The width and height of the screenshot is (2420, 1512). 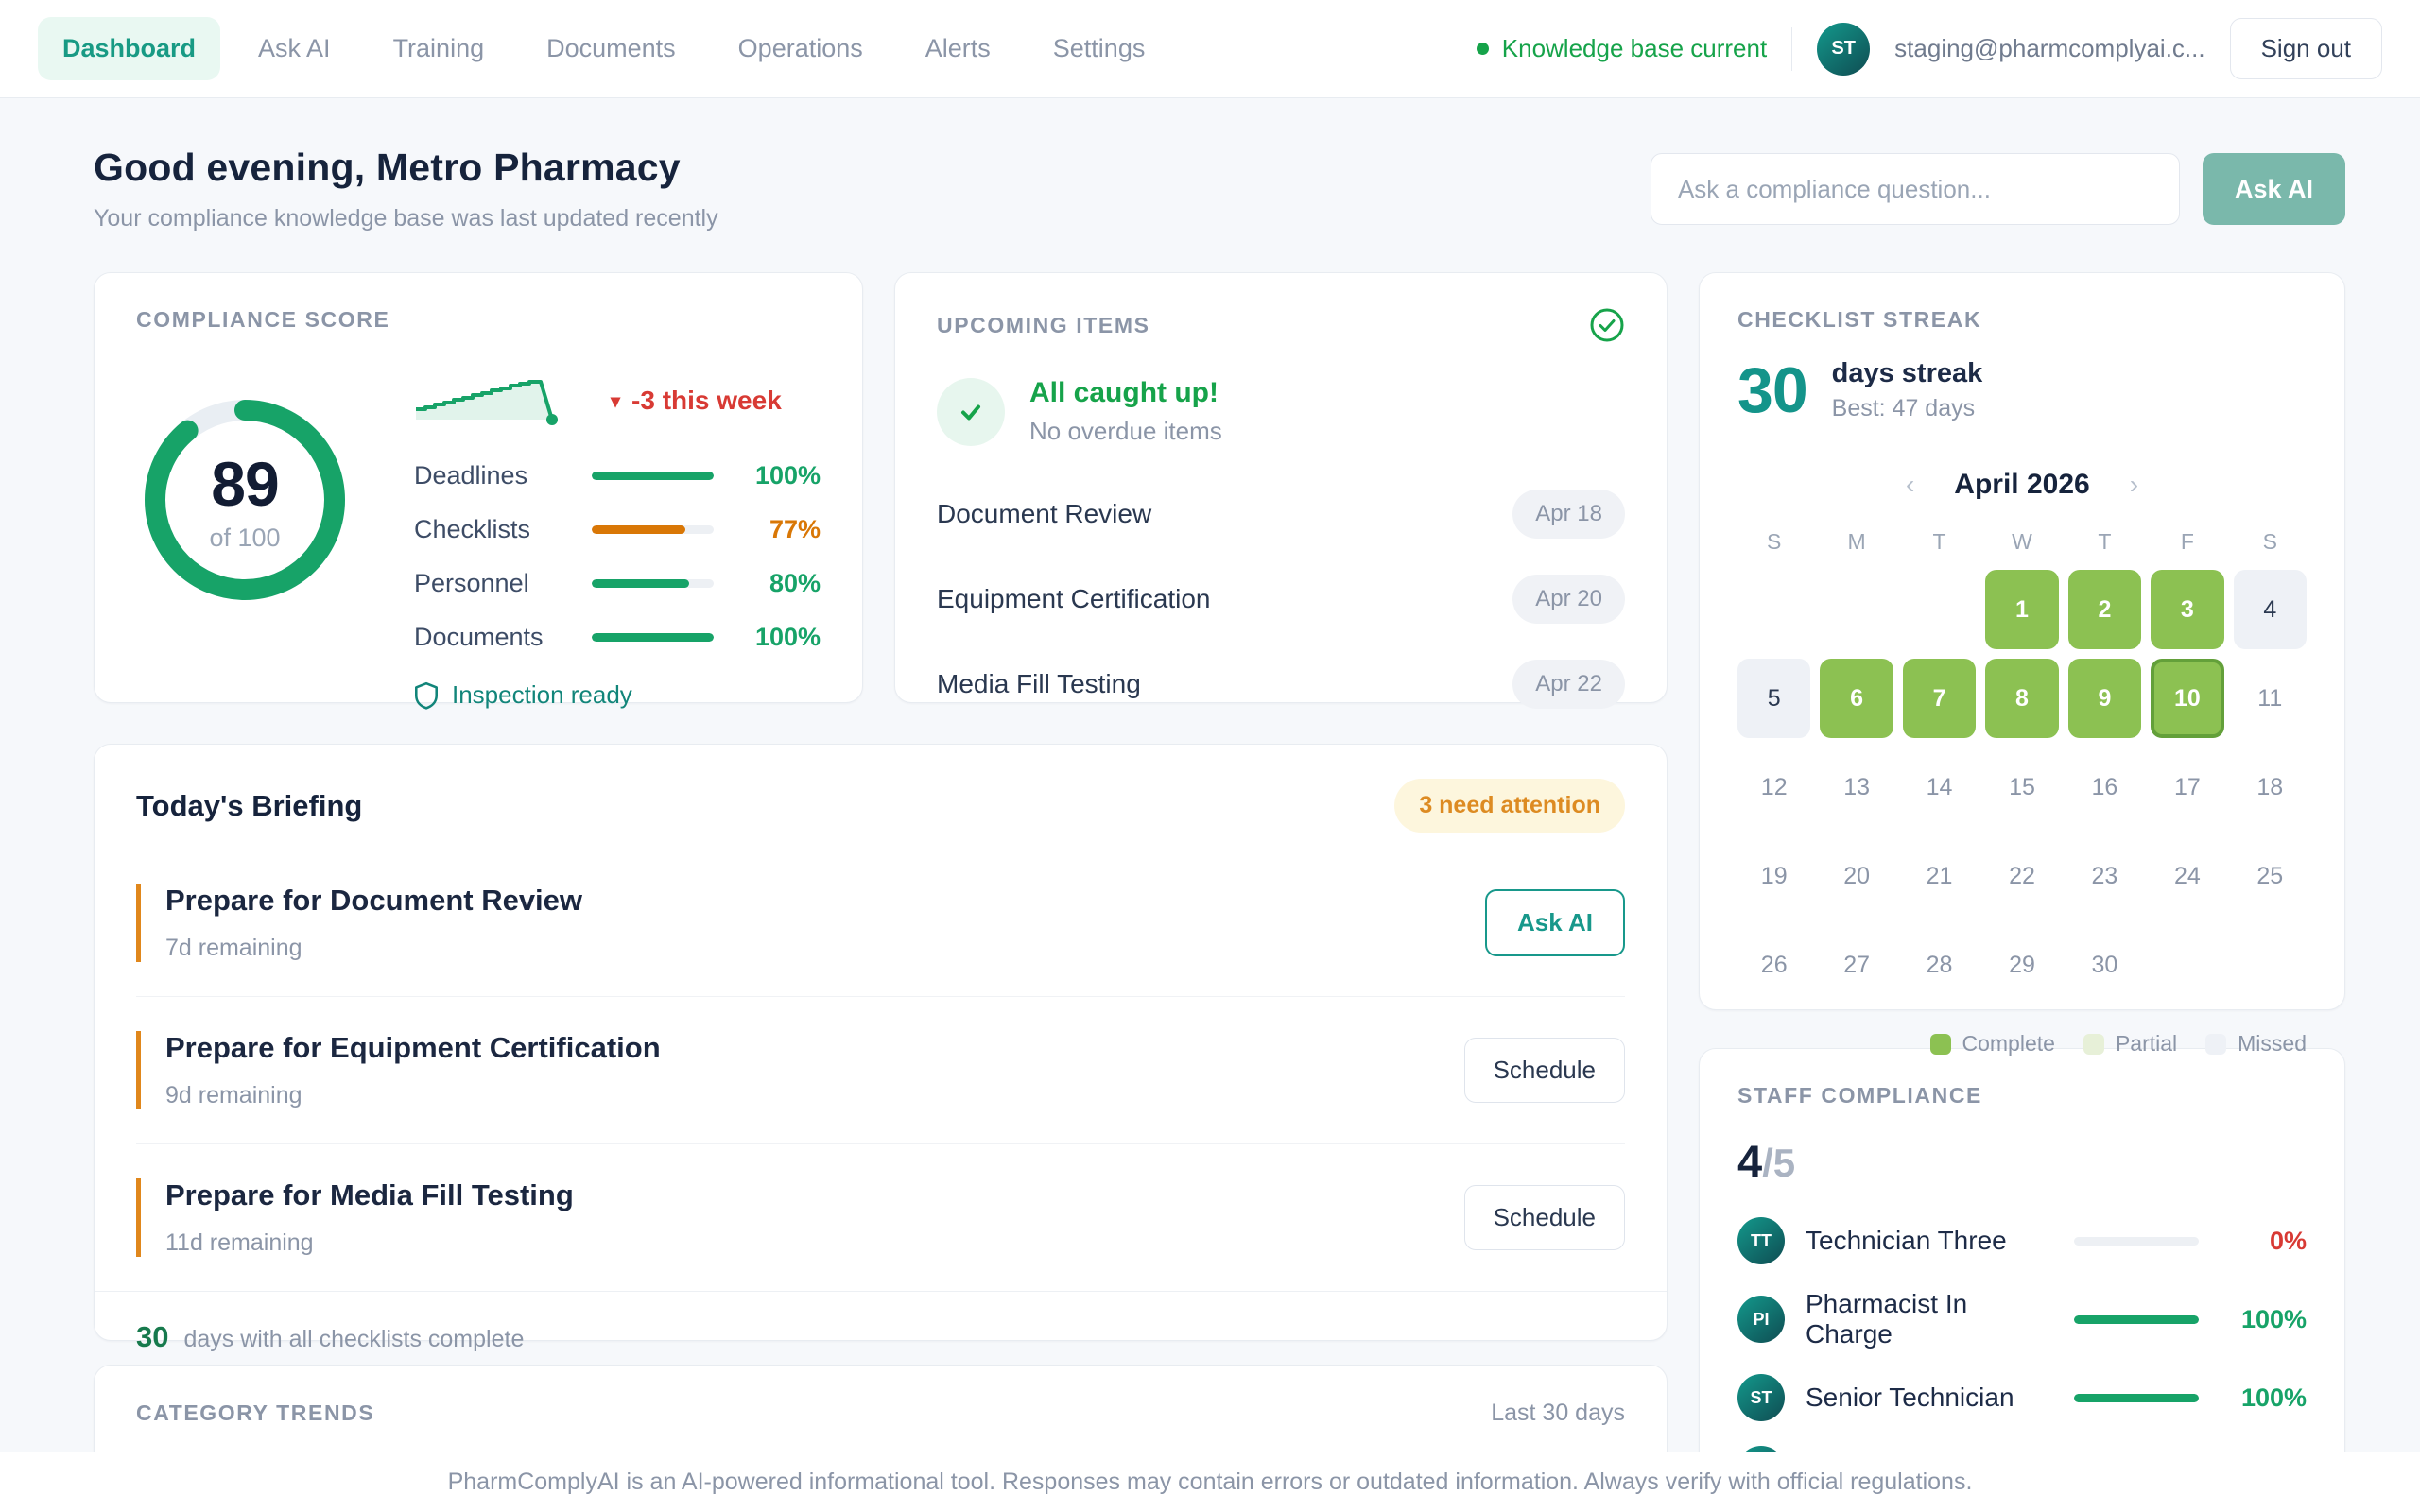 I want to click on check-badge, so click(x=971, y=411).